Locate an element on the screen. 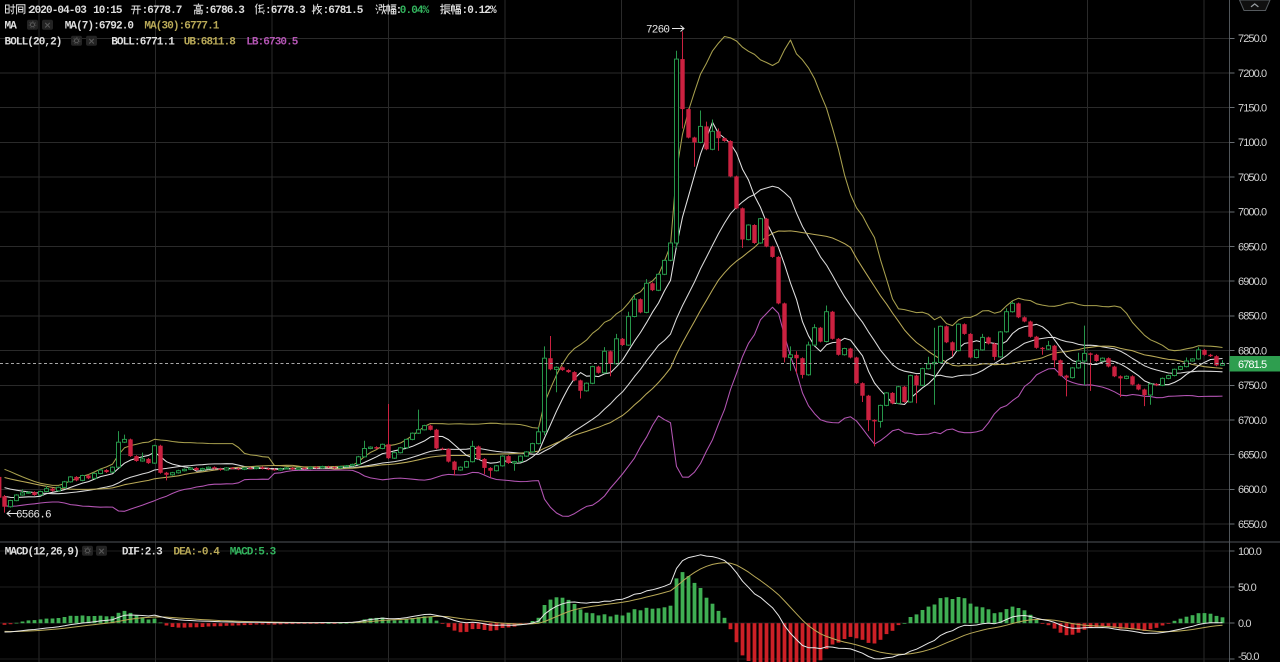 The width and height of the screenshot is (1280, 662). svg-text: :6778.7 is located at coordinates (162, 11).